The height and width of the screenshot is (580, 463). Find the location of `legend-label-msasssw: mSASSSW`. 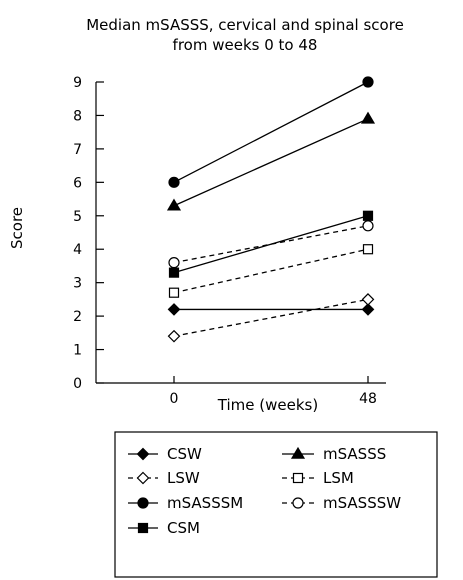

legend-label-msasssw: mSASSSW is located at coordinates (362, 503).